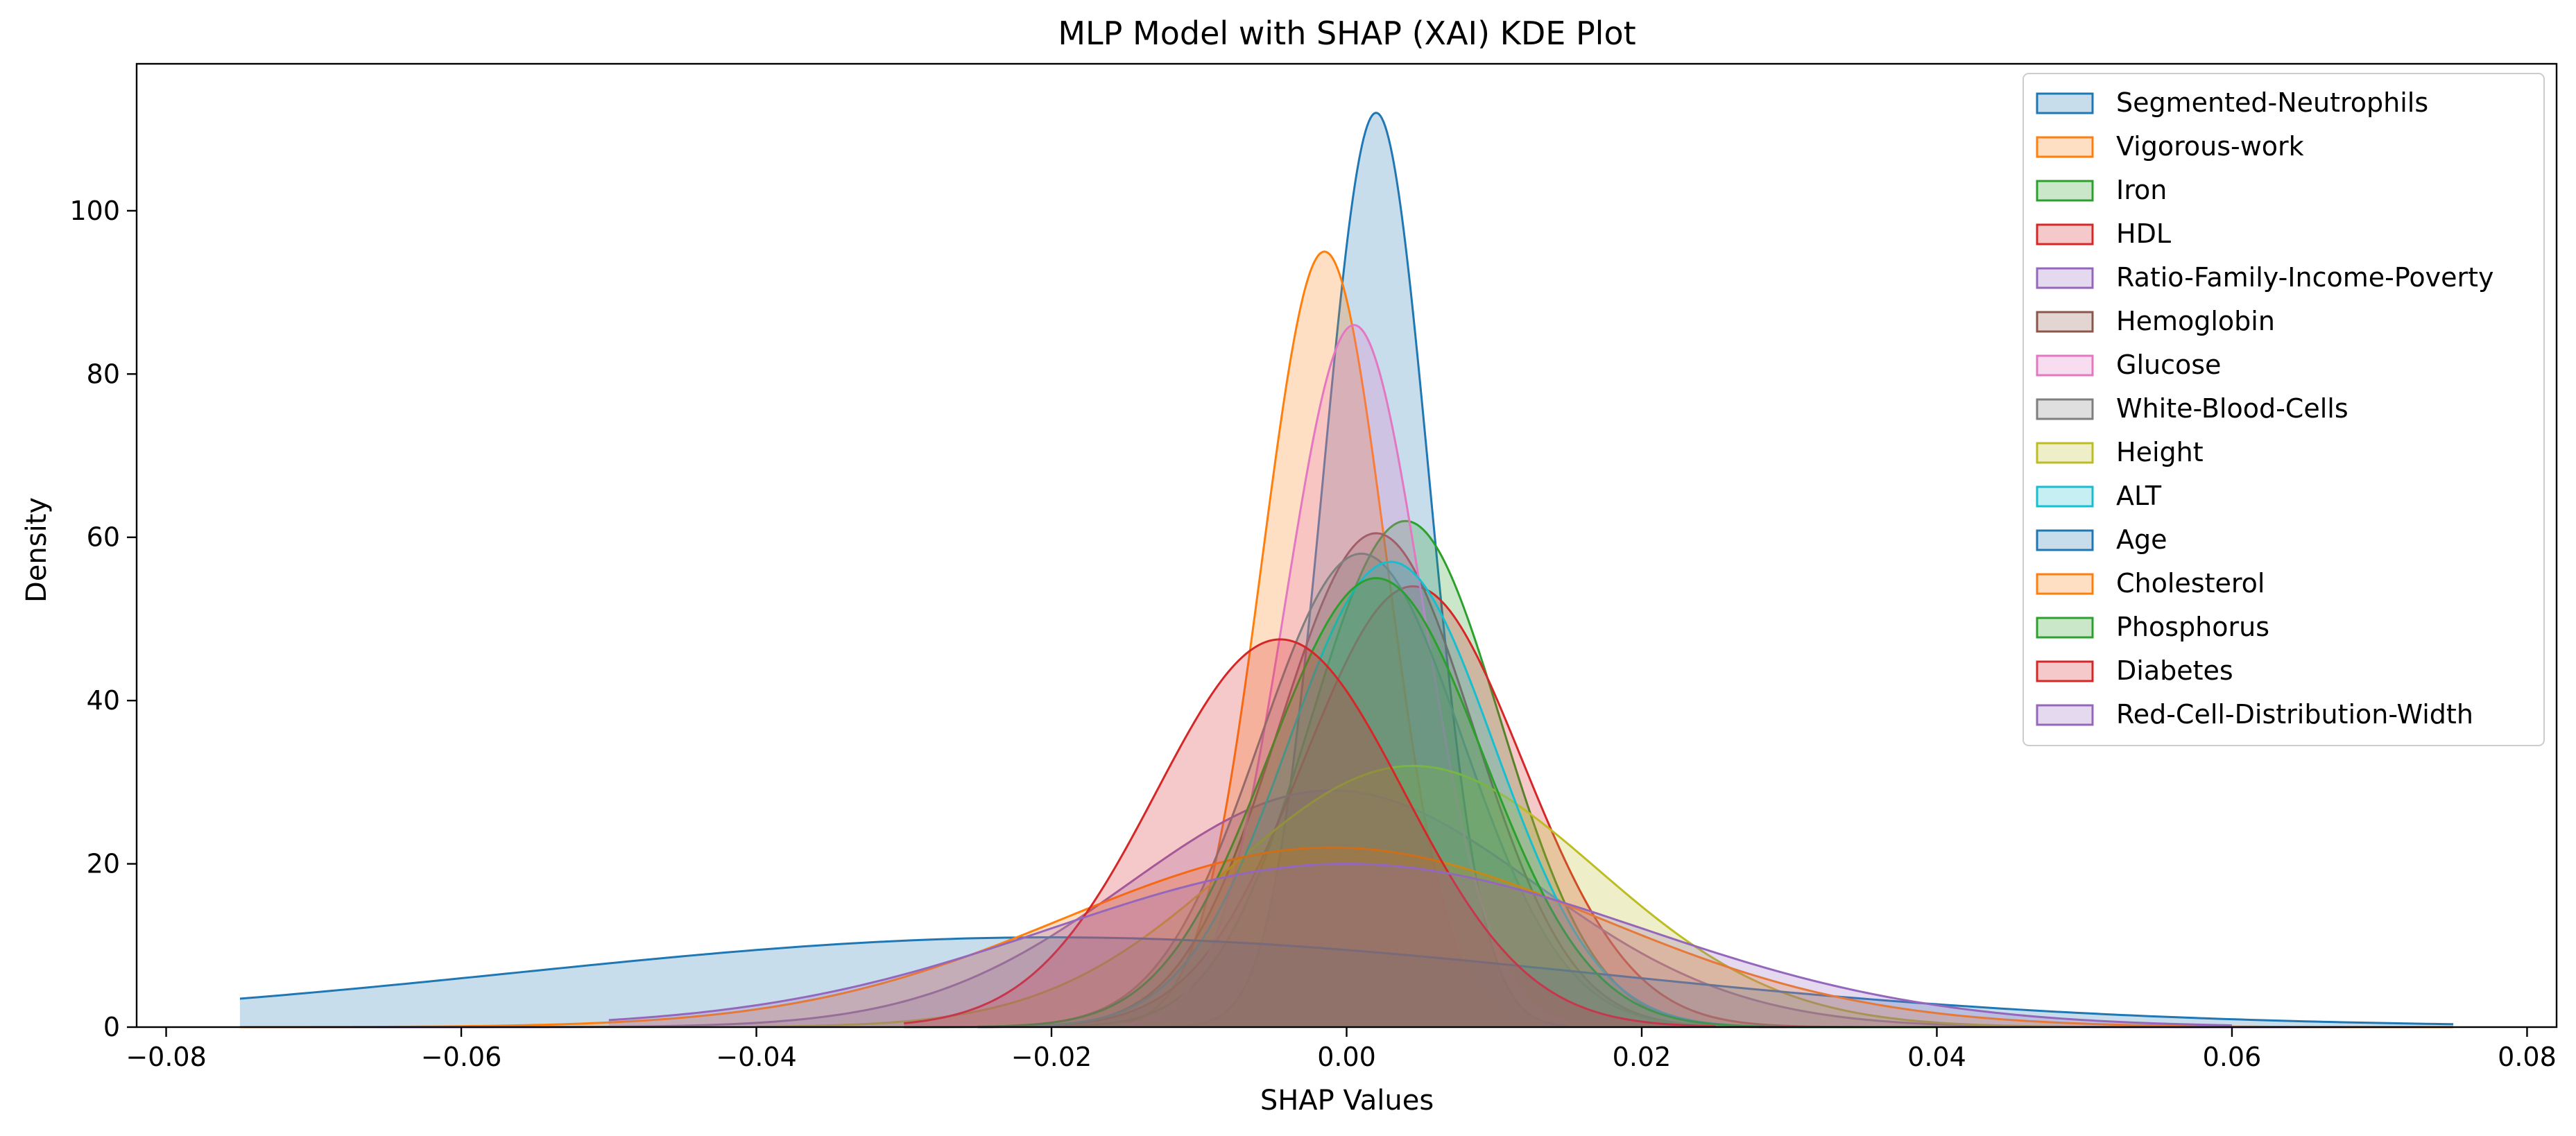 The width and height of the screenshot is (2576, 1136). Describe the element at coordinates (2141, 539) in the screenshot. I see `legend-label: Age` at that location.